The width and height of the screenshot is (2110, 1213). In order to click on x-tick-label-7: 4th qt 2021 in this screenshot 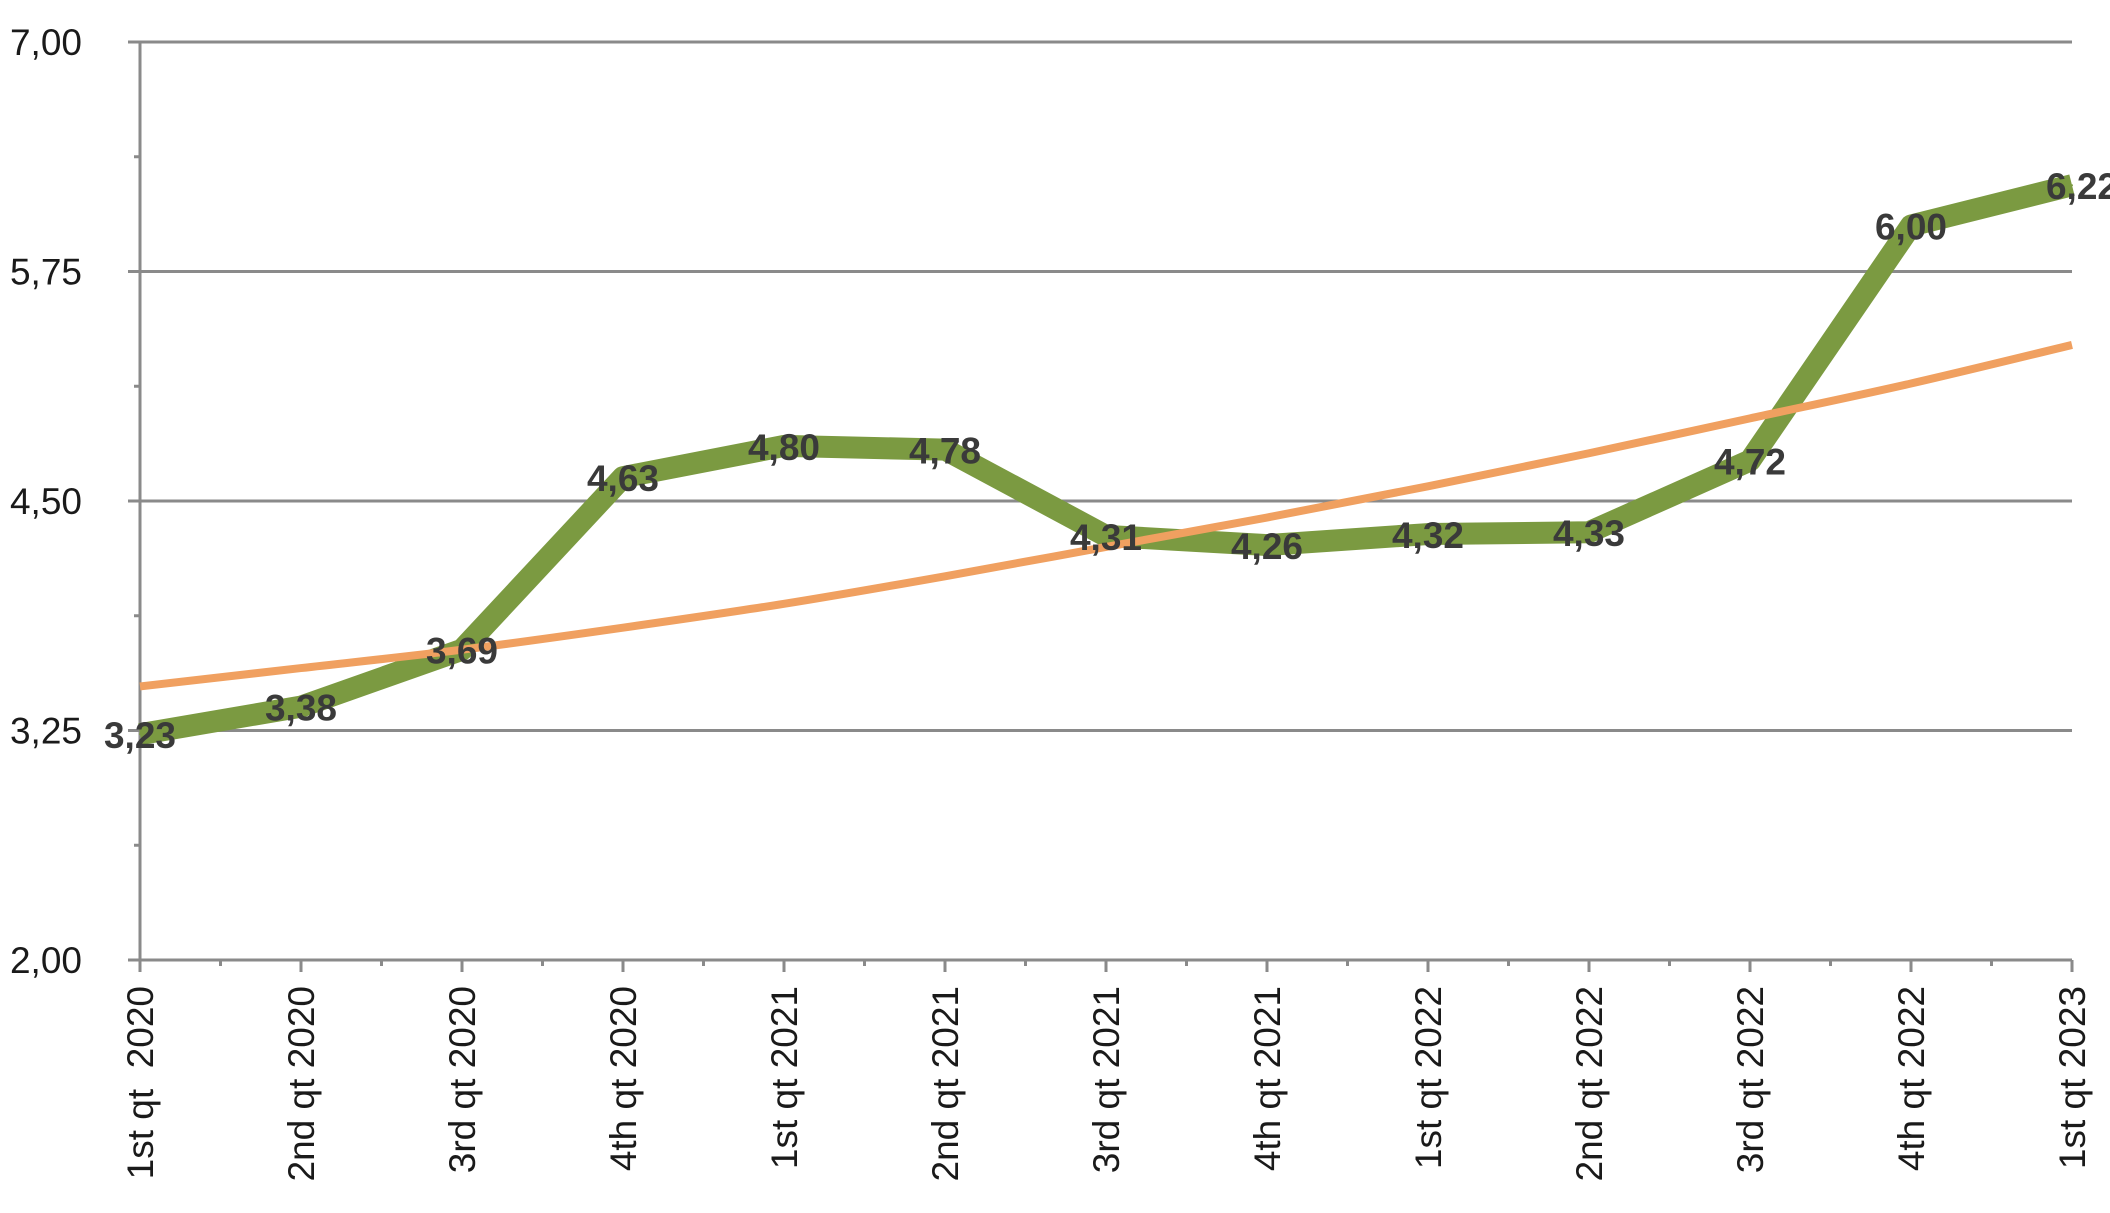, I will do `click(1267, 1078)`.